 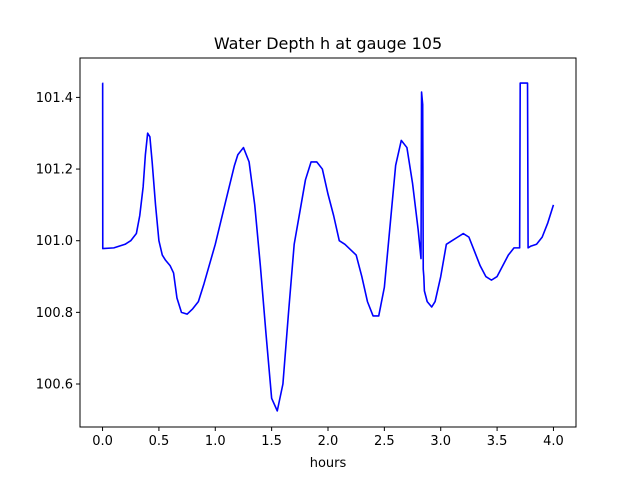 I want to click on x-tick-label: 0.5, so click(x=159, y=441).